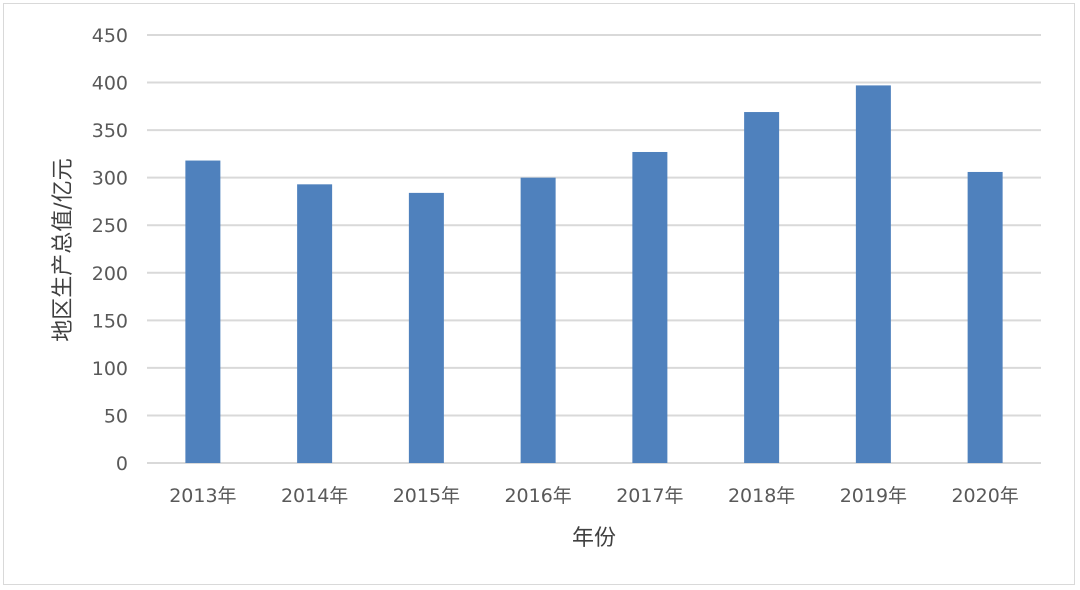  I want to click on y-tick-label: 200, so click(110, 274).